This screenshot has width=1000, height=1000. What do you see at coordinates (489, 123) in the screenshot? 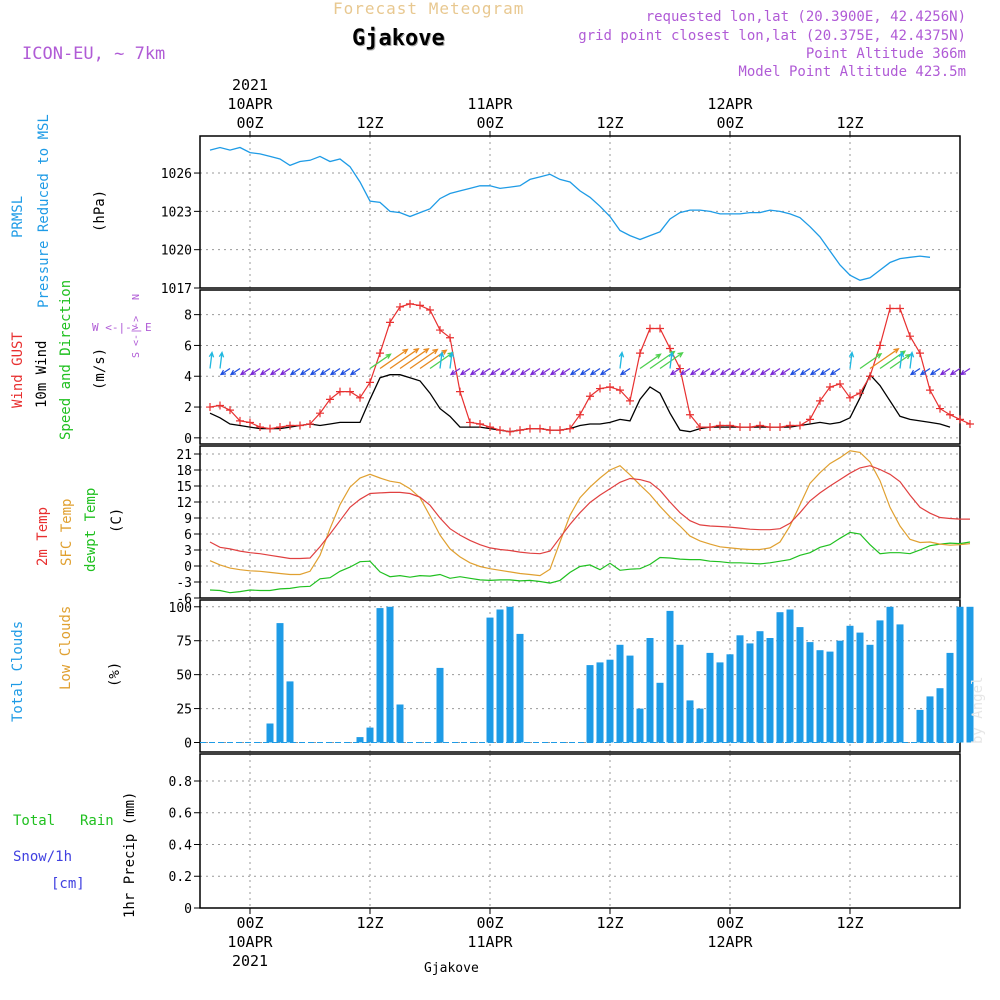
I see `top-time-label: 00Z` at bounding box center [489, 123].